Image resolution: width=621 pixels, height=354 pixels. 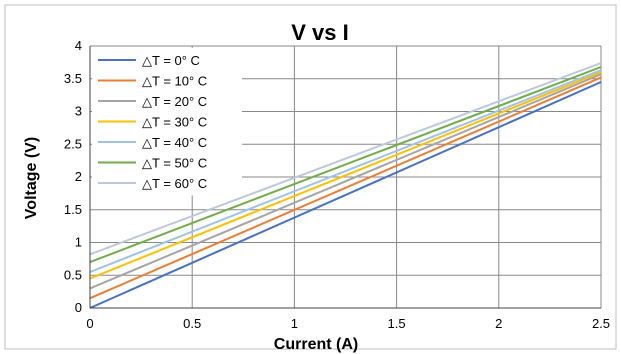 What do you see at coordinates (319, 32) in the screenshot?
I see `chart-title: V vs I` at bounding box center [319, 32].